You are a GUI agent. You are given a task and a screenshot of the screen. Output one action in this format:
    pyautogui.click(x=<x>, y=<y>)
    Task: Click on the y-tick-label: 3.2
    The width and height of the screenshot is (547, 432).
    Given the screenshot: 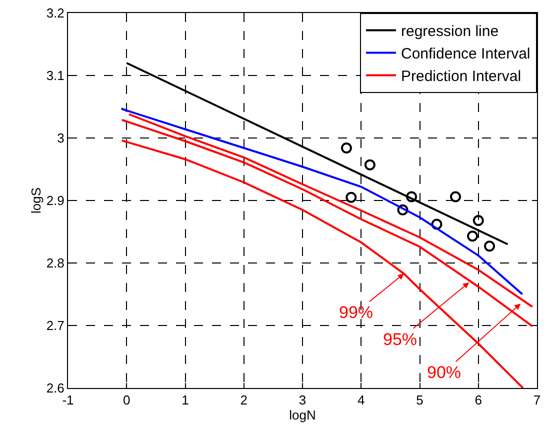 What is the action you would take?
    pyautogui.click(x=55, y=13)
    